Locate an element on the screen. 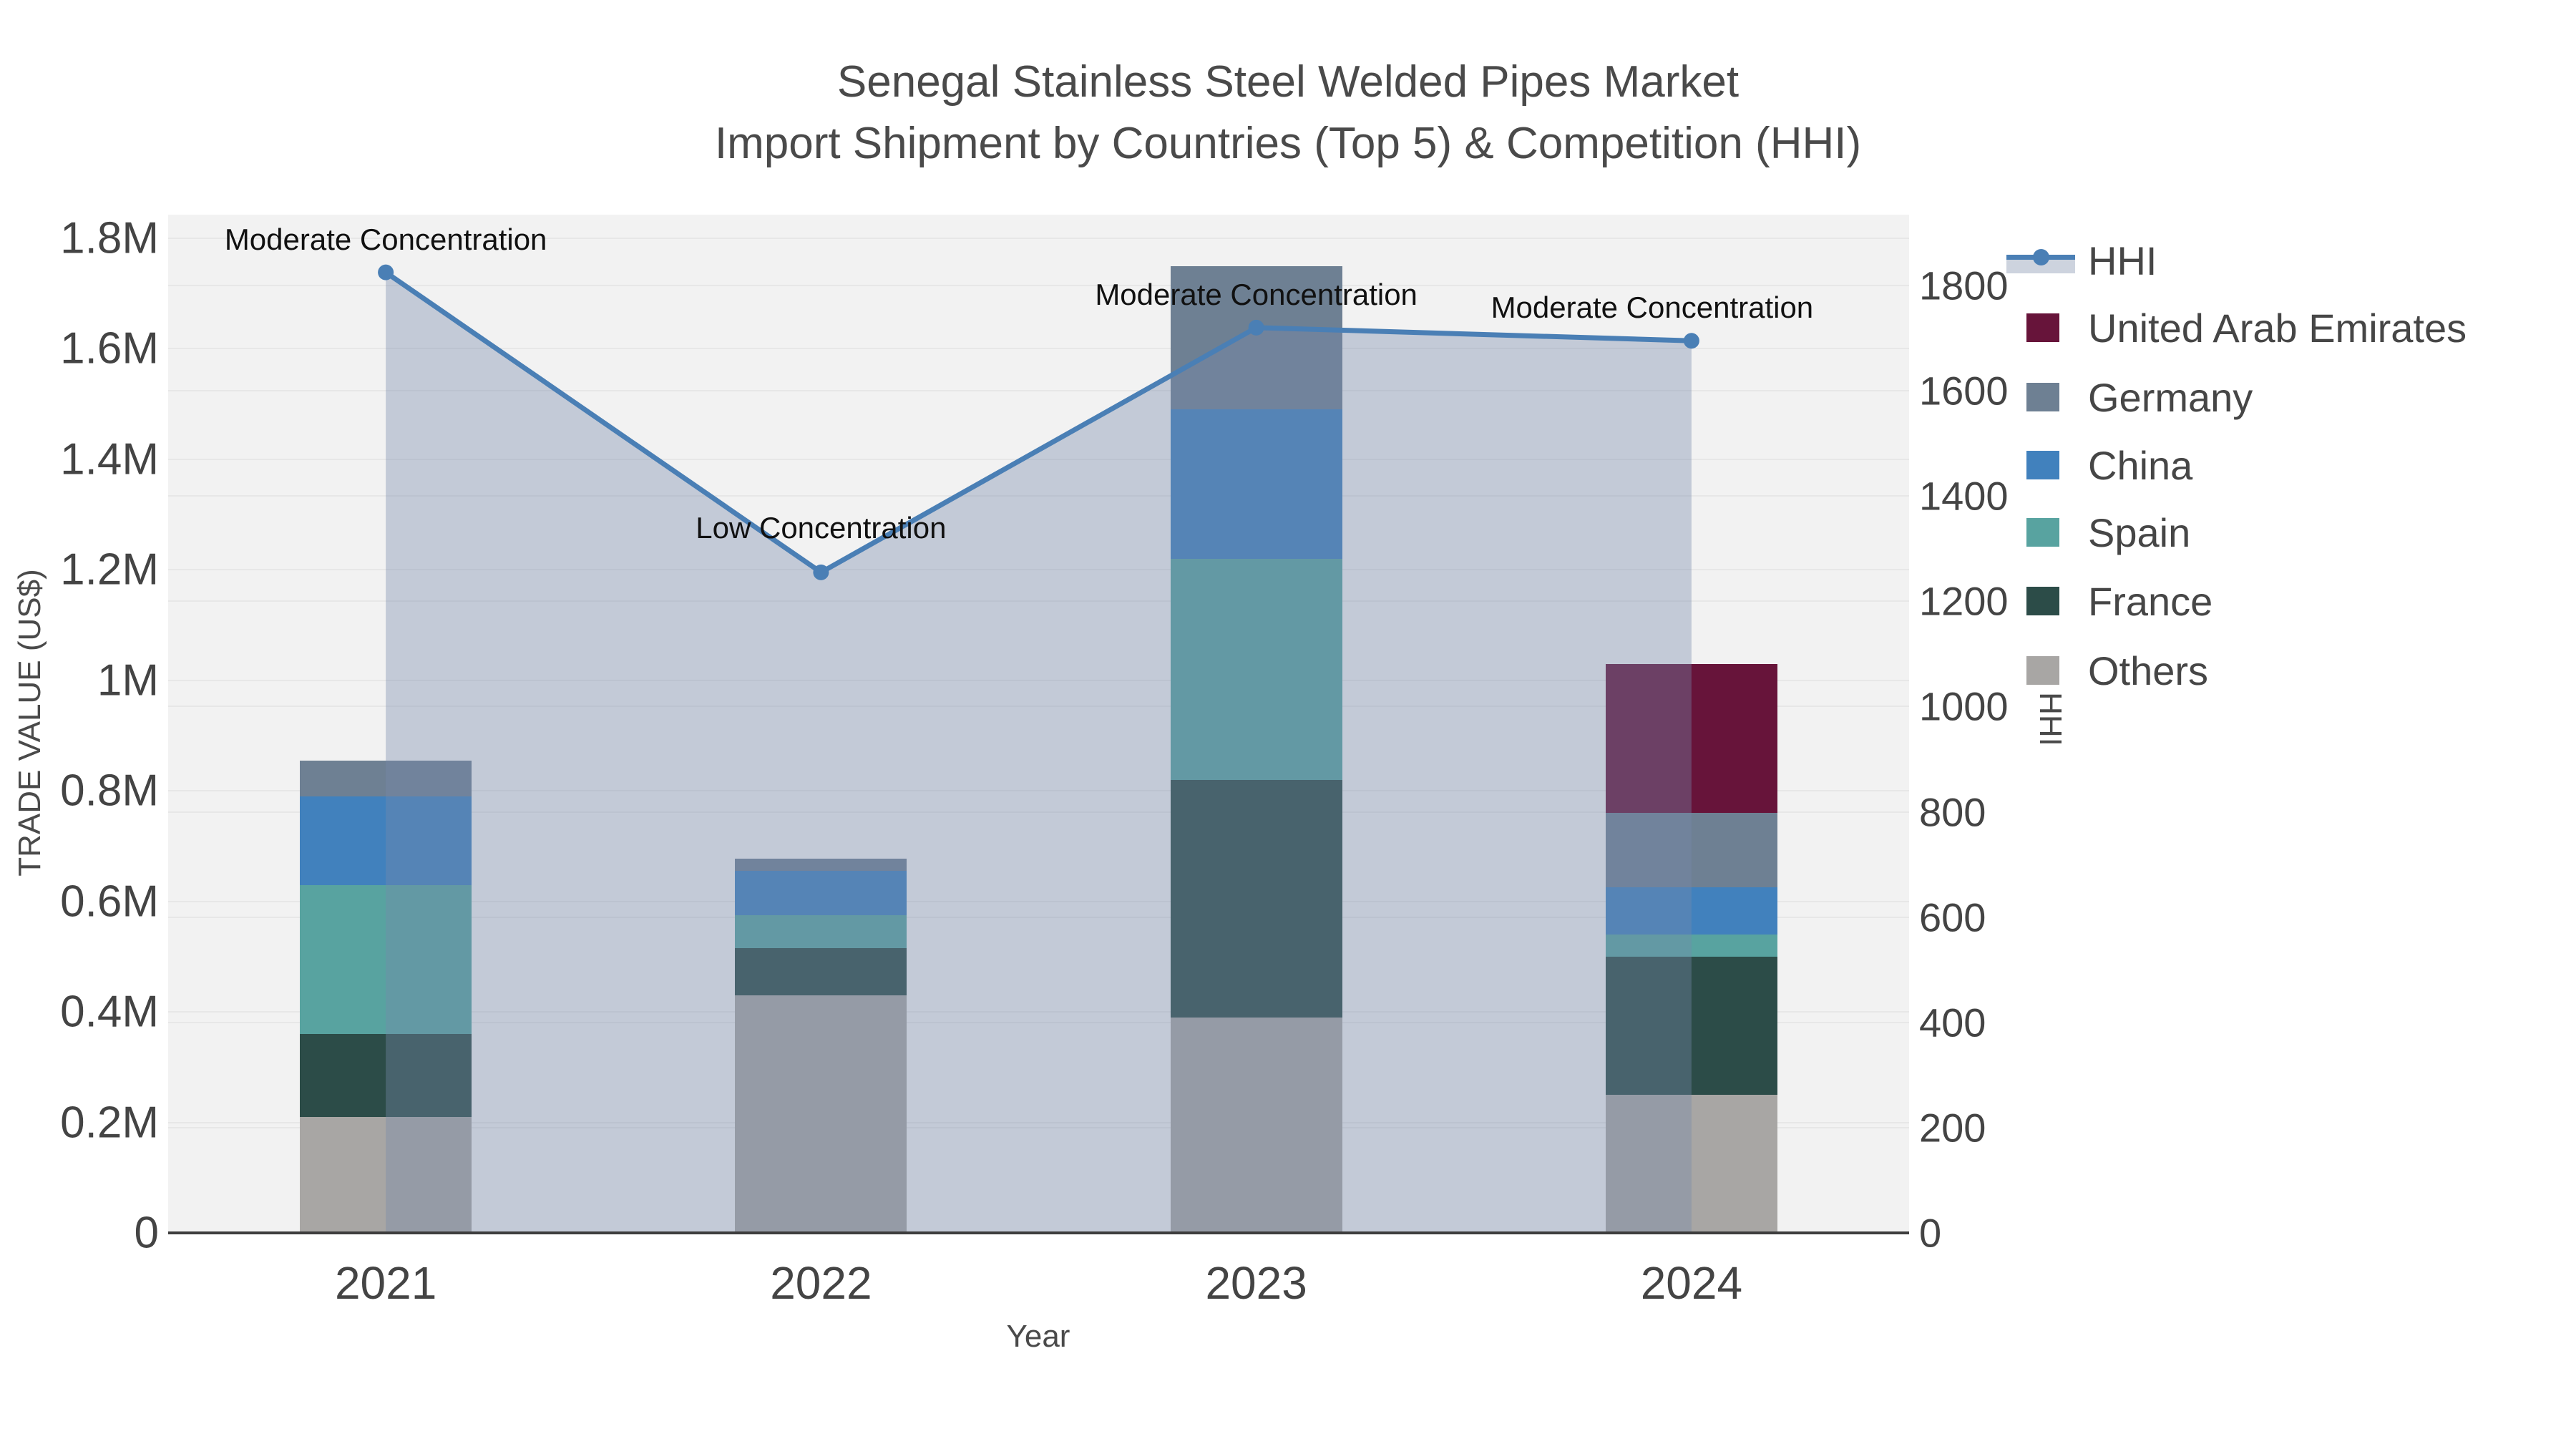 The height and width of the screenshot is (1449, 2576). hhi-marker-sample is located at coordinates (2041, 257).